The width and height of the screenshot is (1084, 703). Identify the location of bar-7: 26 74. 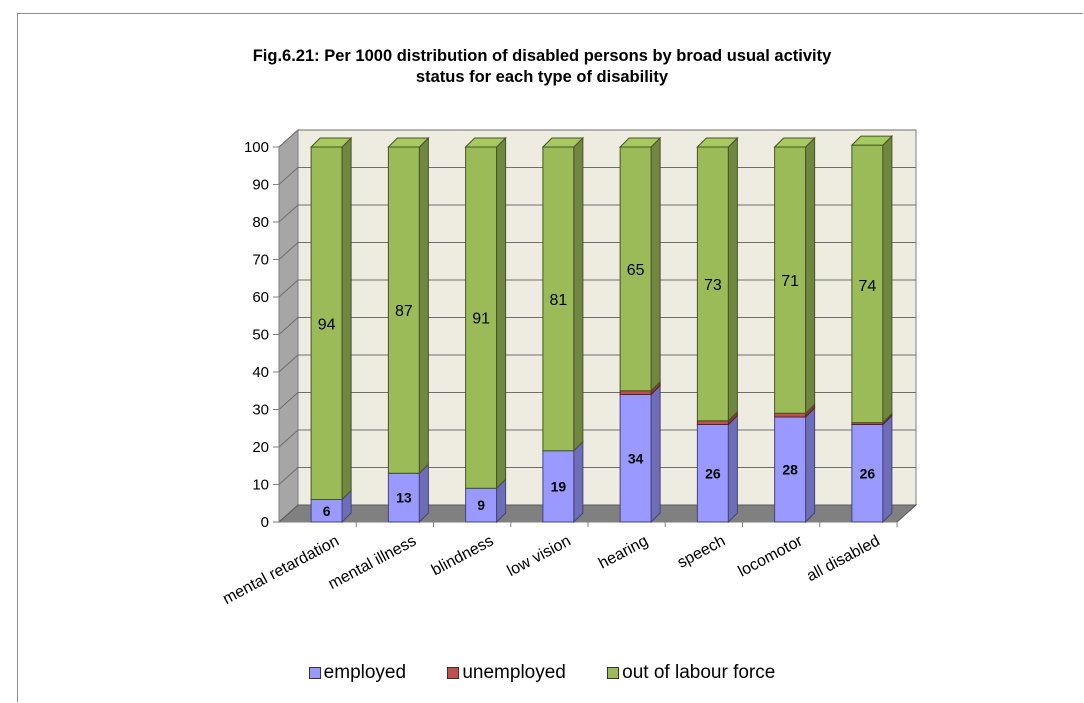
(872, 329).